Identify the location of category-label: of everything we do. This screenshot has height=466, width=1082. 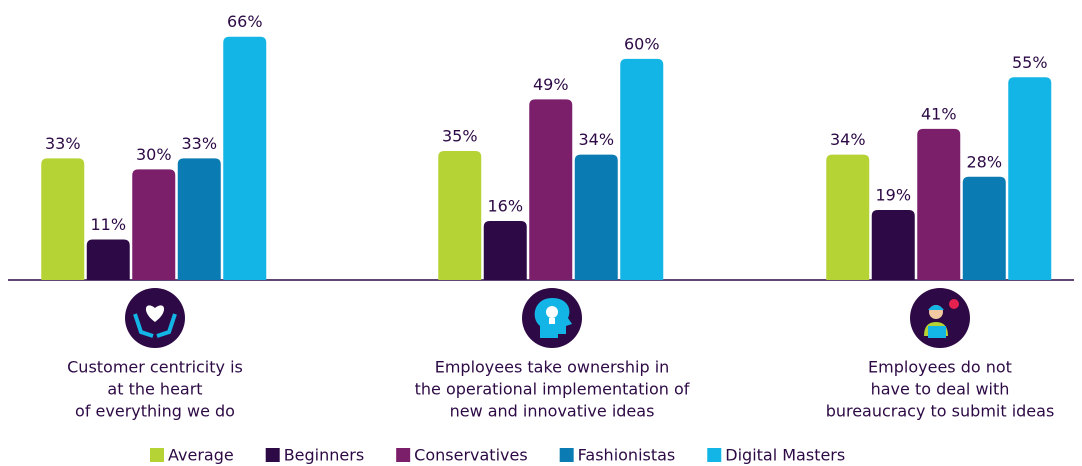
(155, 411).